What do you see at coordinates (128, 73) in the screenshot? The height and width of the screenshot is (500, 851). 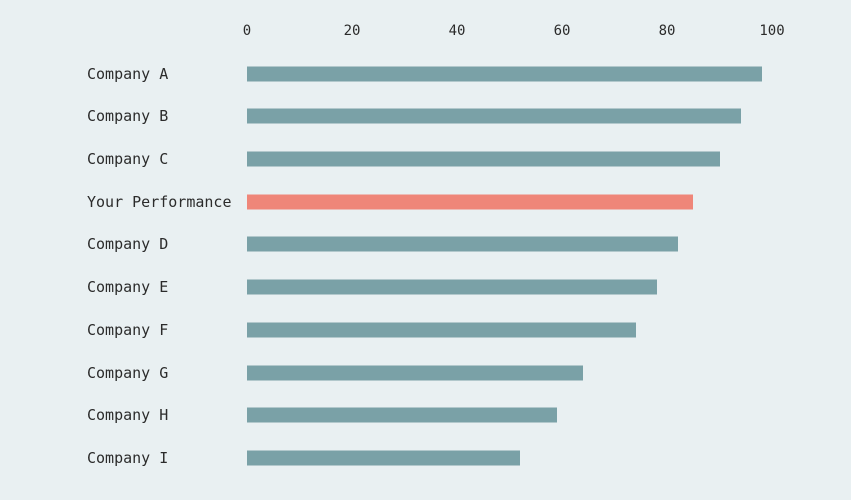 I see `row-label: Company A` at bounding box center [128, 73].